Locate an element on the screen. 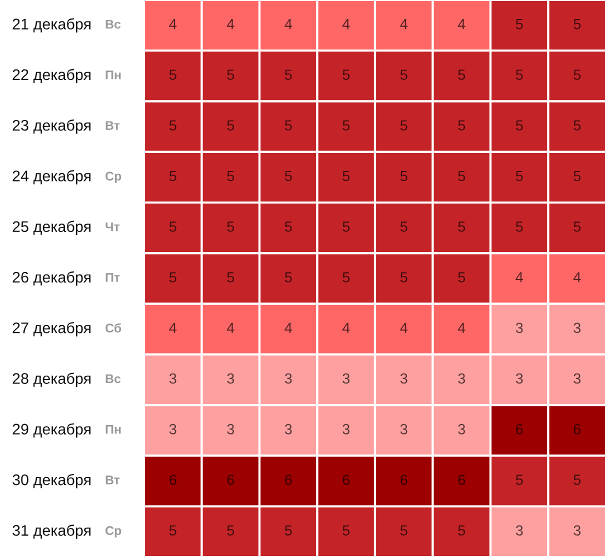  y2-tick-label: Чт is located at coordinates (113, 227).